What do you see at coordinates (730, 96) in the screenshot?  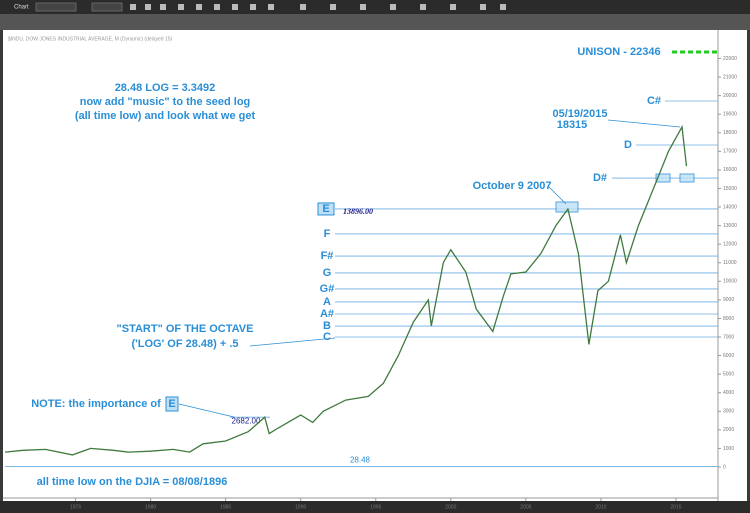 I see `y-tick-label: 20000` at bounding box center [730, 96].